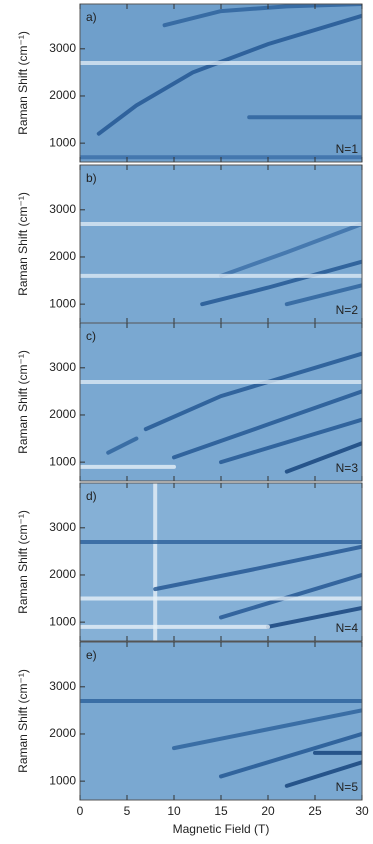 The height and width of the screenshot is (844, 373). I want to click on panel-label: c), so click(91, 336).